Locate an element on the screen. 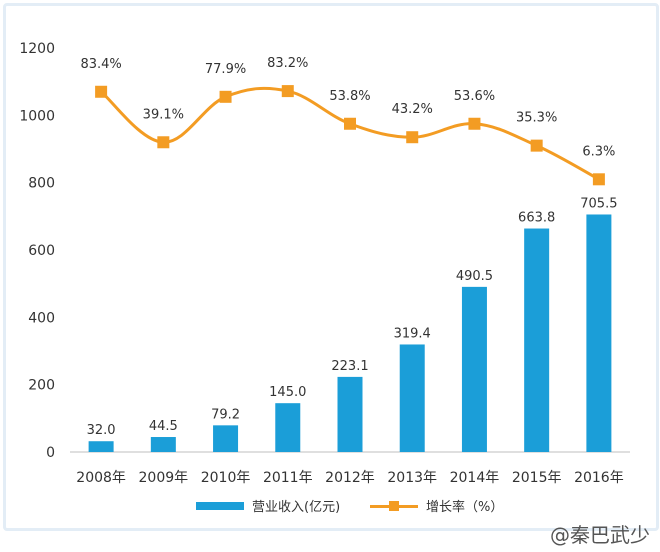  bar-value-label: 663.8 is located at coordinates (536, 218).